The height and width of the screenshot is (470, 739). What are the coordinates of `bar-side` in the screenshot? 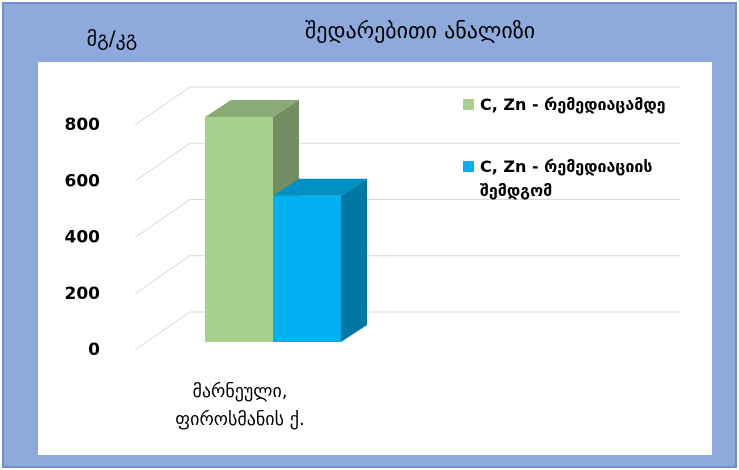 It's located at (354, 260).